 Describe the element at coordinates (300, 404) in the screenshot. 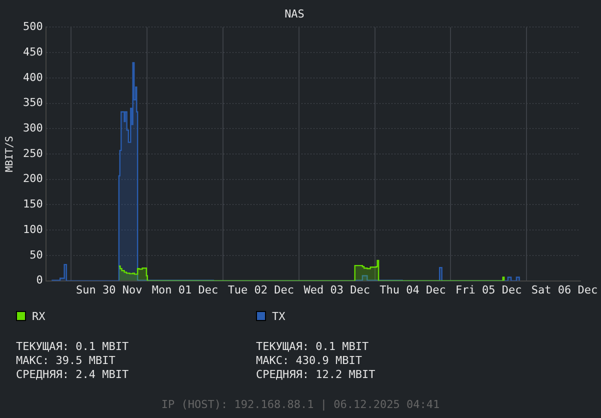

I see `text: IP (HOST): 192.168.88.1 | 06.12.2025 04:41` at that location.